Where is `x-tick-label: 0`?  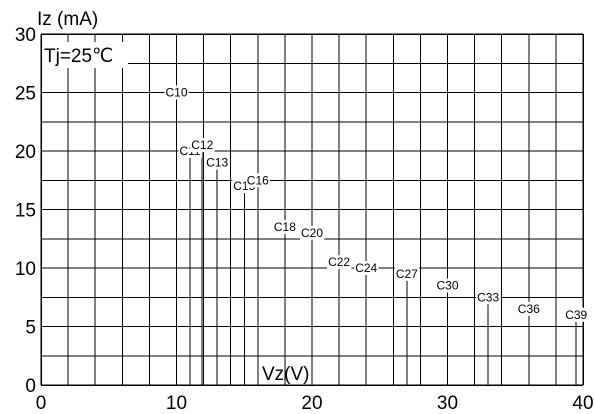
x-tick-label: 0 is located at coordinates (41, 403).